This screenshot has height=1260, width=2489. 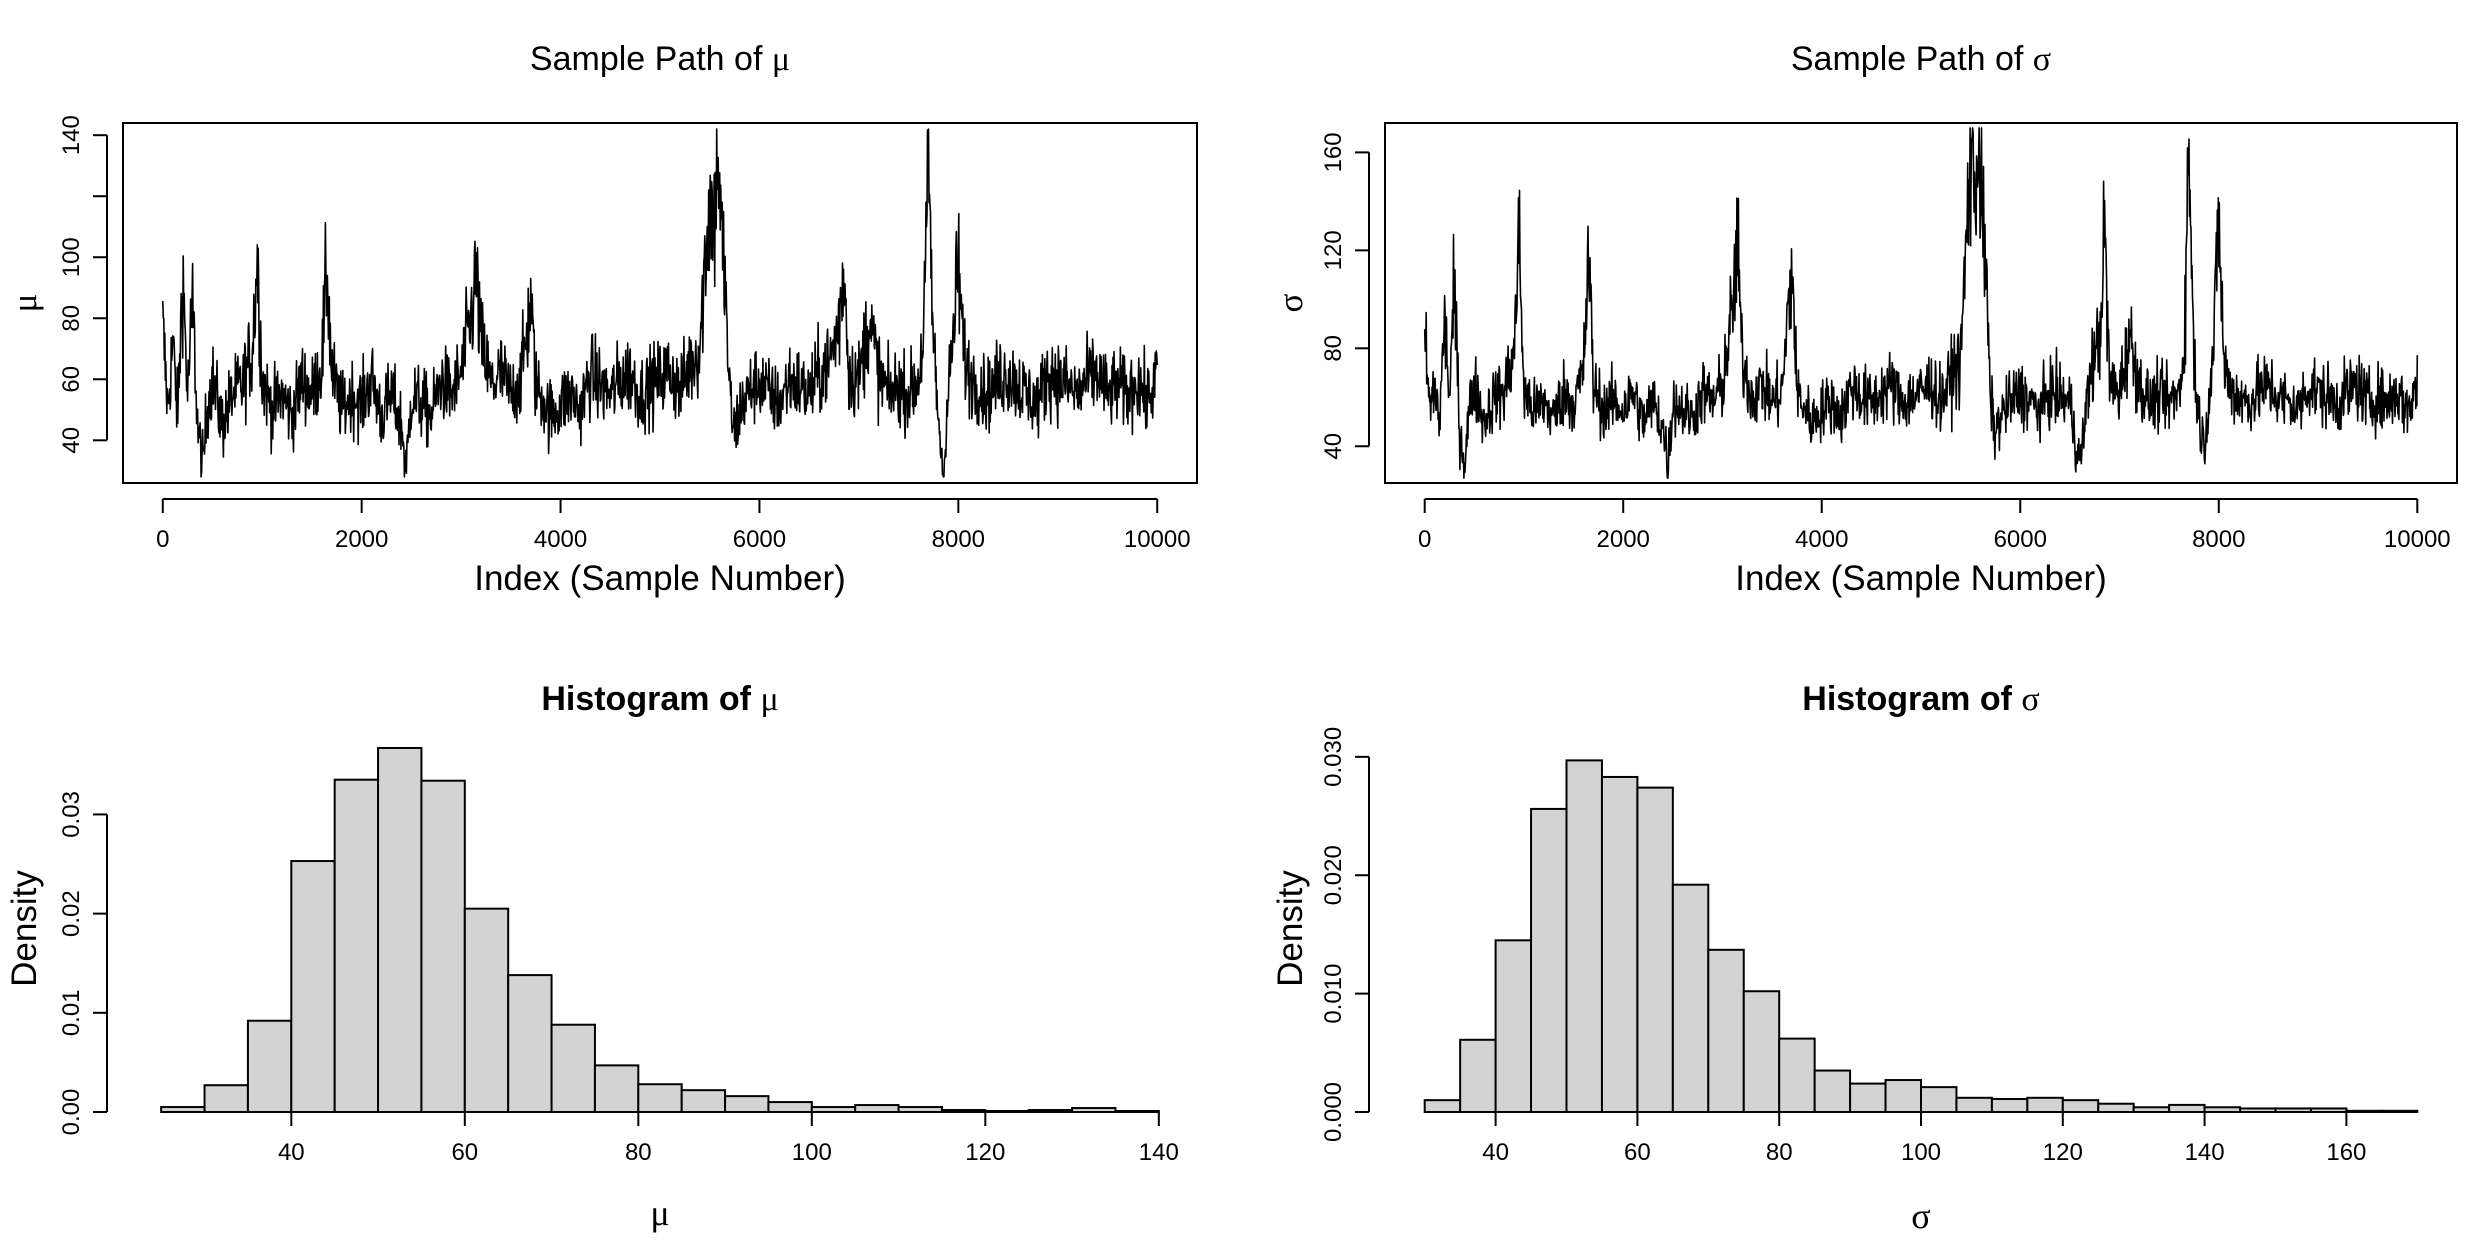 I want to click on x-tick-label: 140, so click(x=2205, y=1152).